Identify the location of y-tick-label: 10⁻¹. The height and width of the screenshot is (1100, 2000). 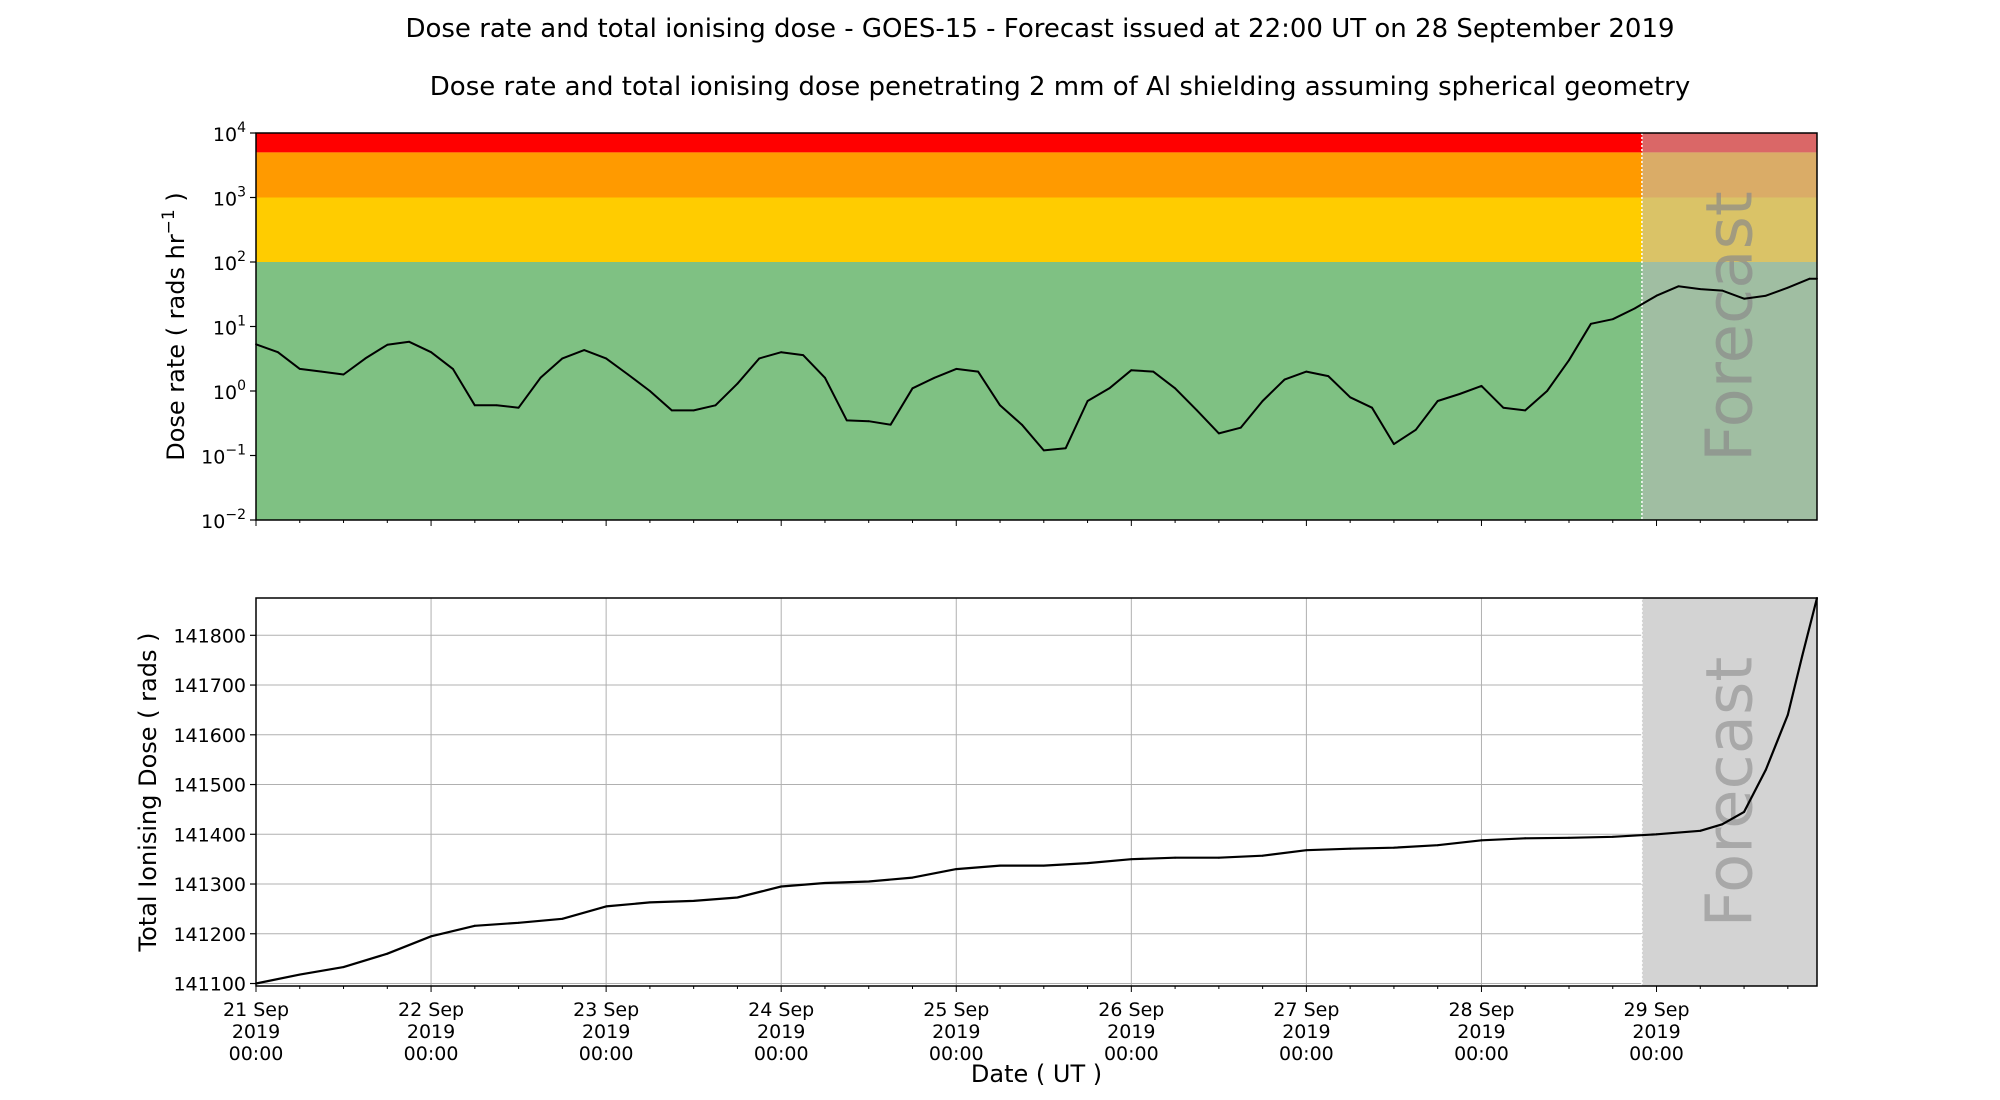
(223, 456).